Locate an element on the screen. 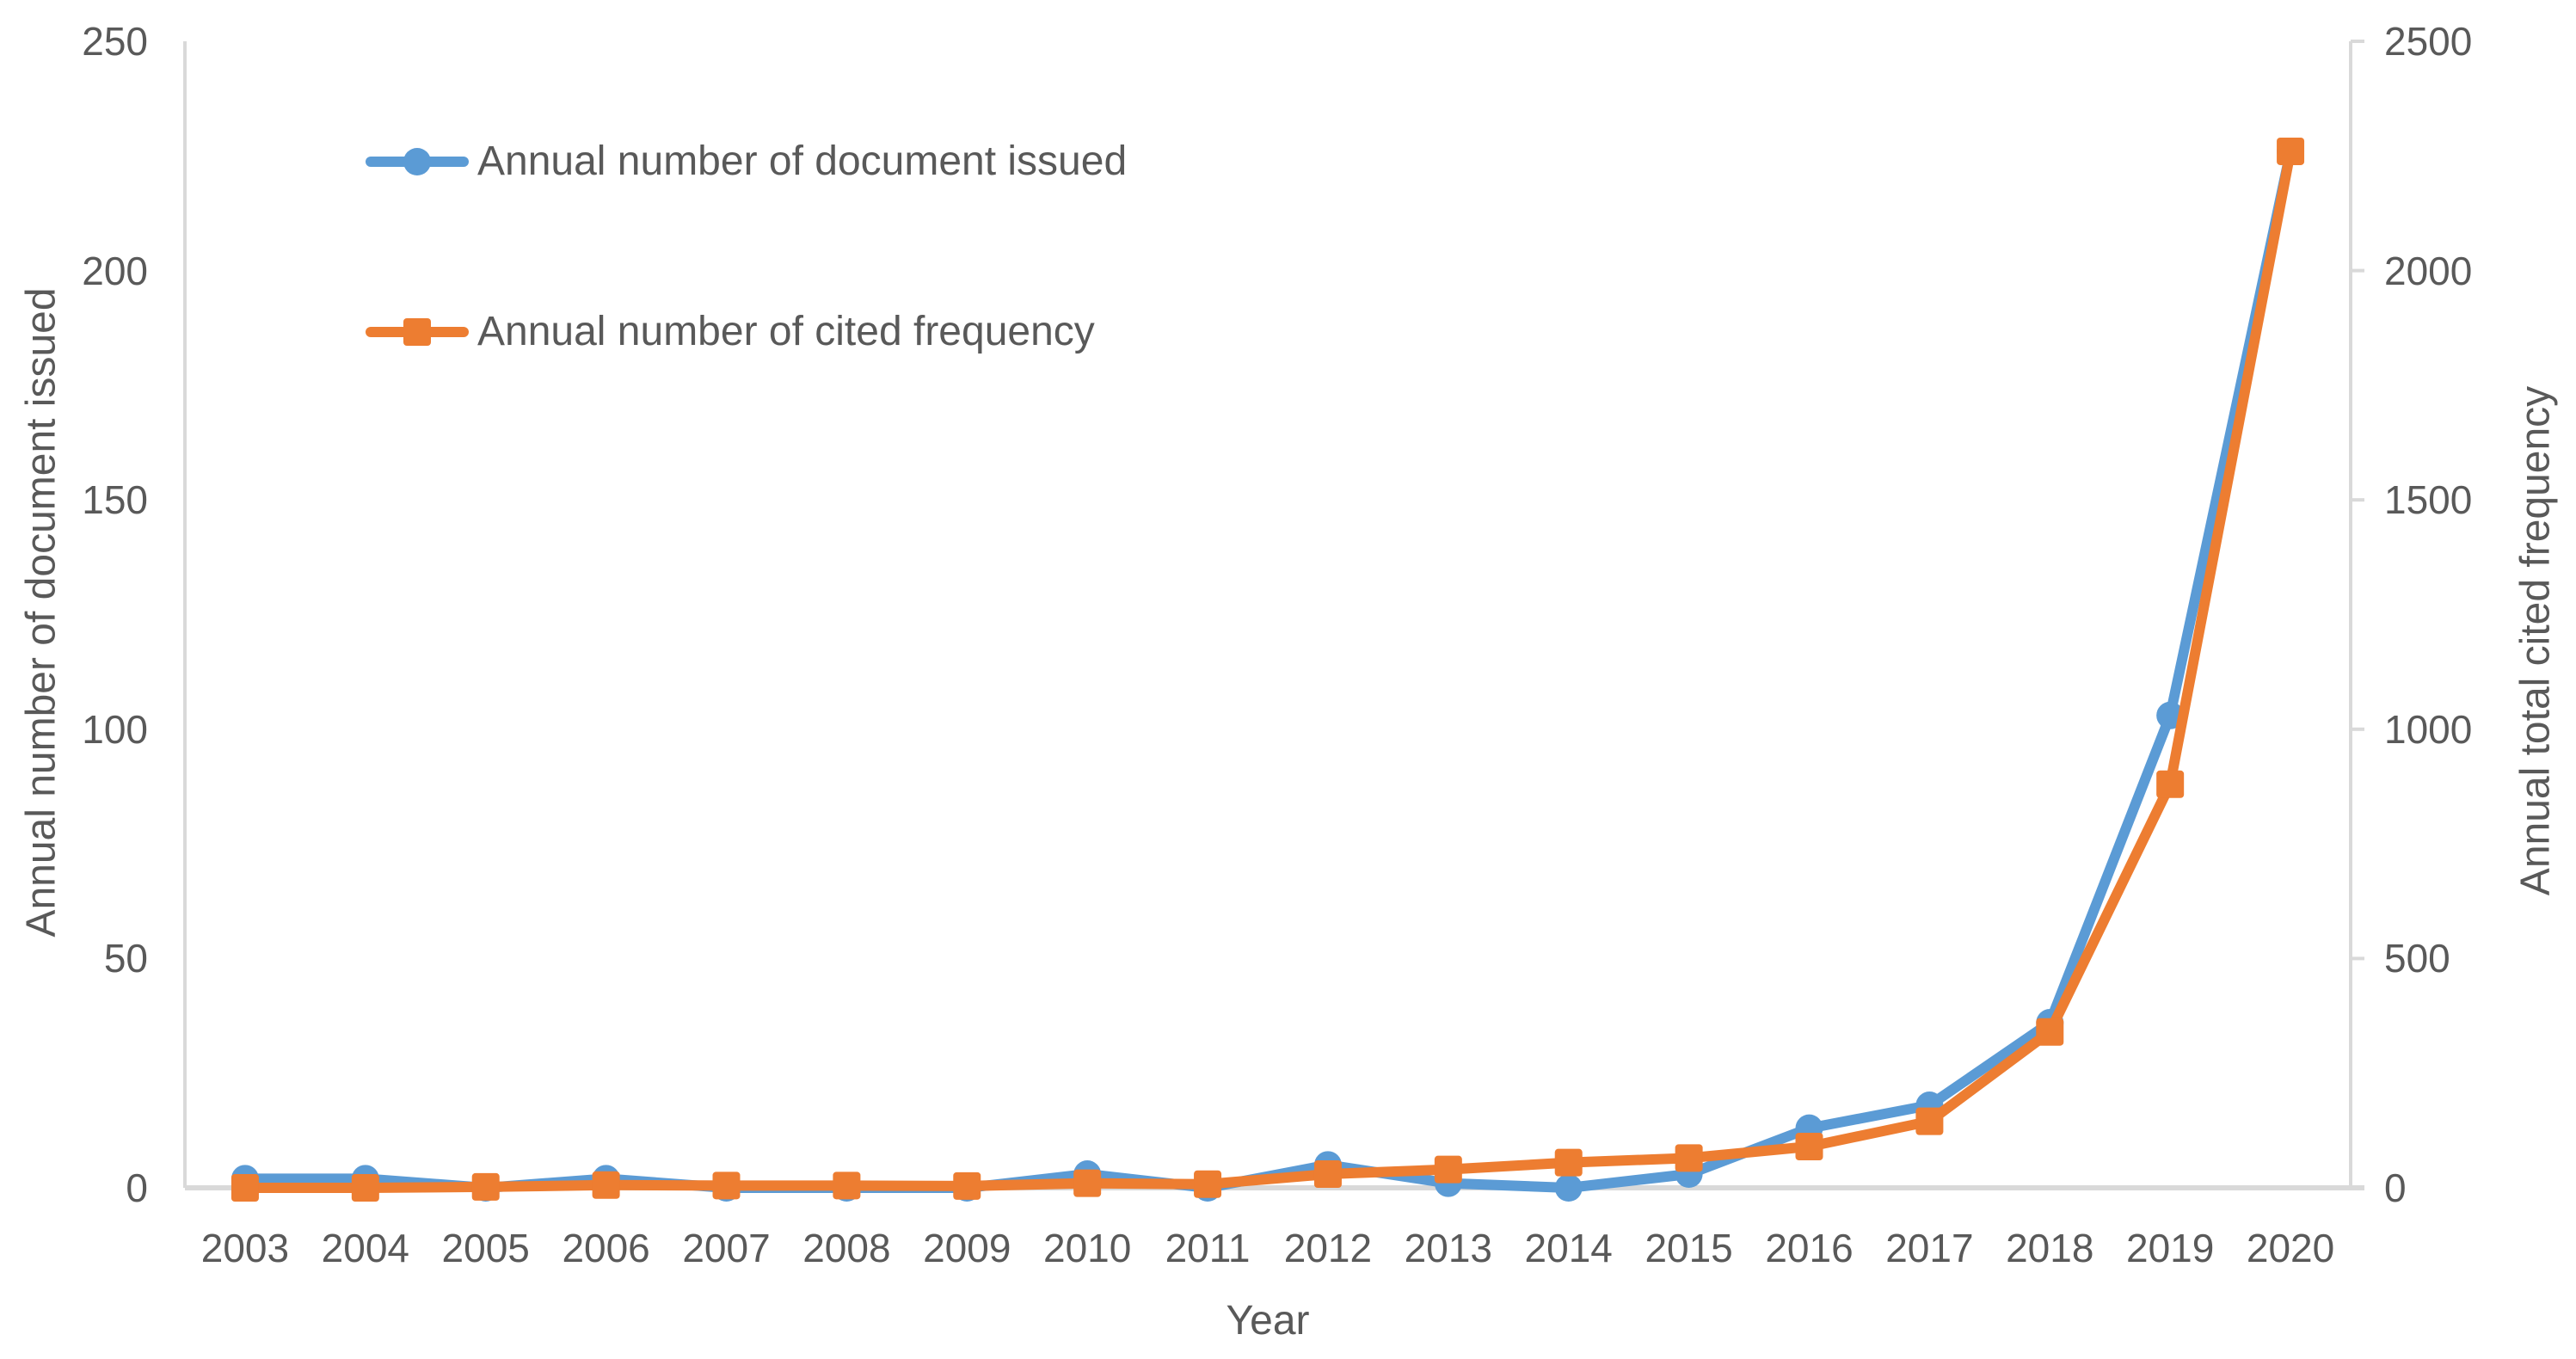 Image resolution: width=2576 pixels, height=1359 pixels. x-tick-label: 2011 is located at coordinates (1208, 1248).